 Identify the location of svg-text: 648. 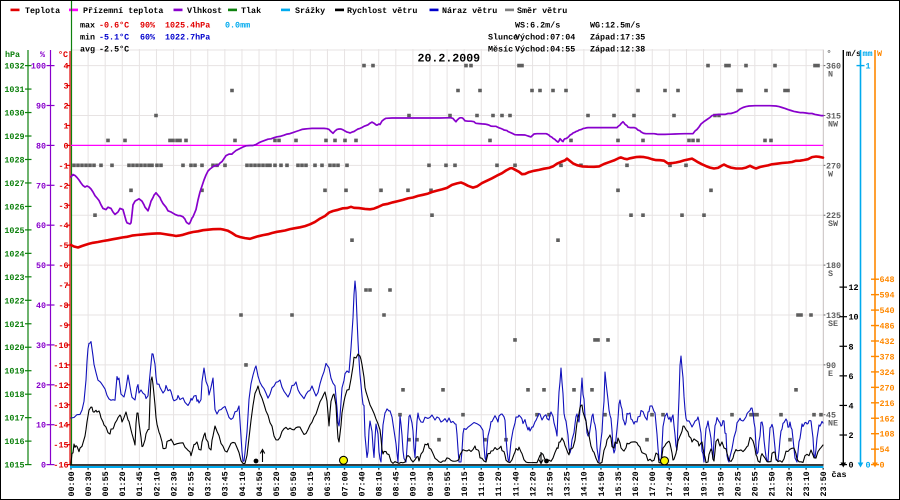
(887, 280).